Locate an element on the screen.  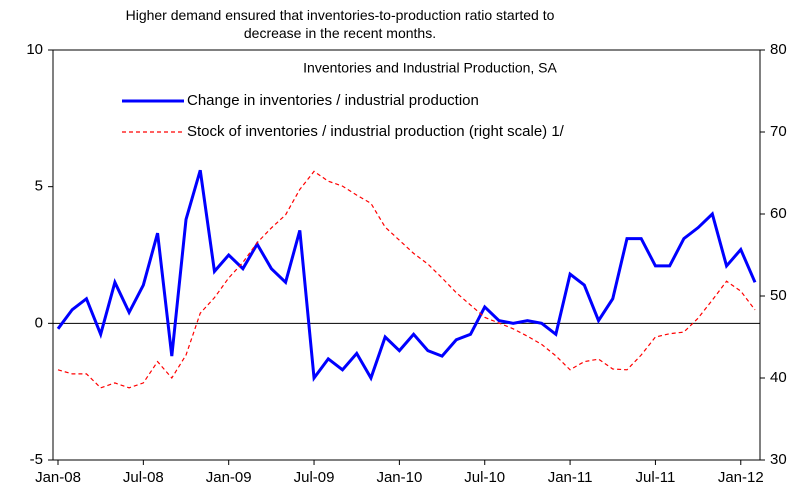
x-tick-label: Jan-11 is located at coordinates (570, 477).